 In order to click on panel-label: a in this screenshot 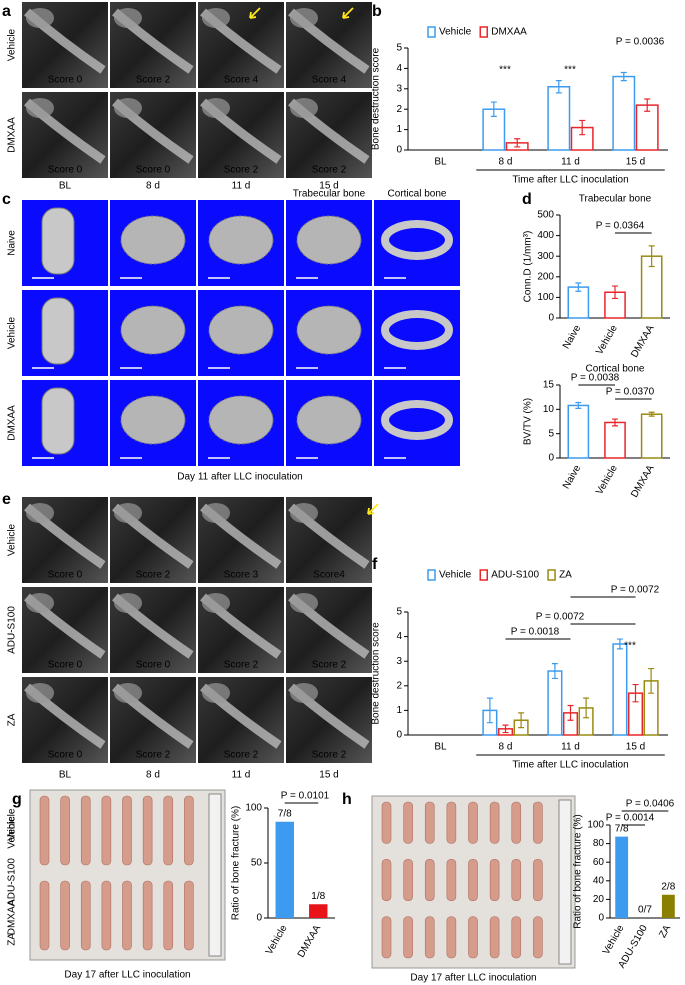, I will do `click(6, 11)`.